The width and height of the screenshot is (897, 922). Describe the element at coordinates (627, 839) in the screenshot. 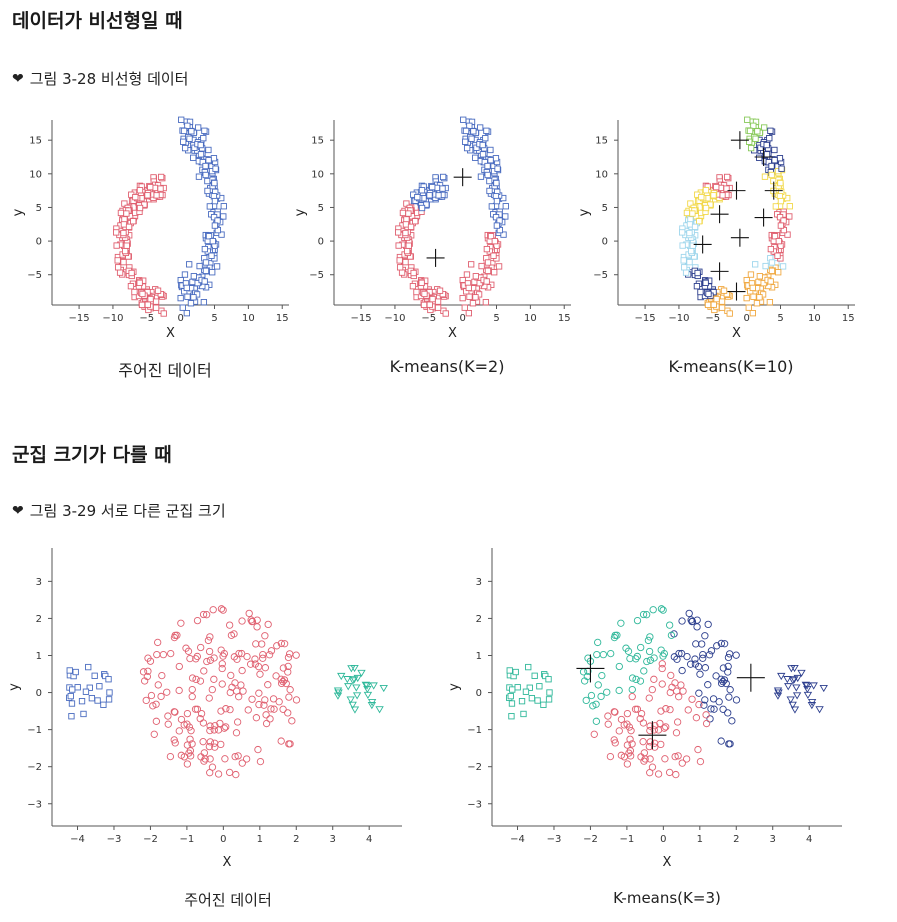

I see `x-tick-label: −1` at that location.